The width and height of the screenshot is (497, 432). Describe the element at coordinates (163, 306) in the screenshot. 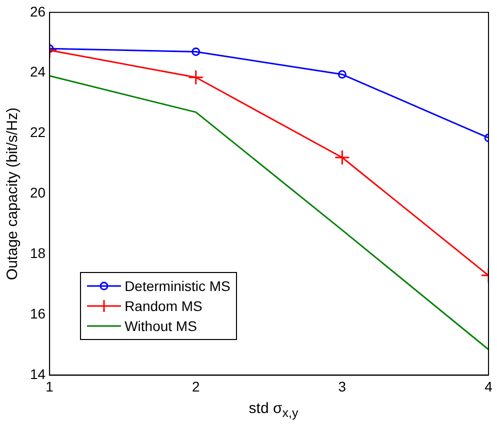

I see `legend-label: Random MS` at that location.